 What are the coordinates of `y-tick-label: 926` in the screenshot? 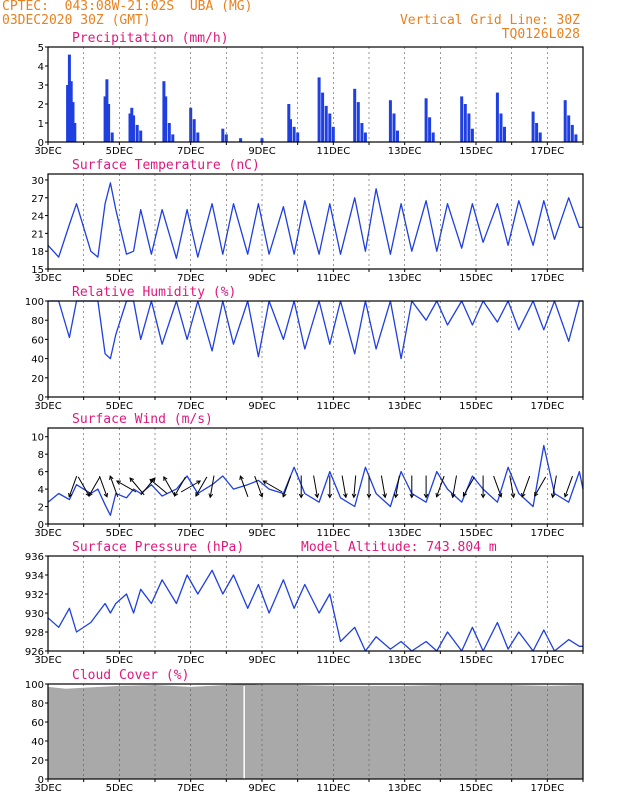 It's located at (34, 652).